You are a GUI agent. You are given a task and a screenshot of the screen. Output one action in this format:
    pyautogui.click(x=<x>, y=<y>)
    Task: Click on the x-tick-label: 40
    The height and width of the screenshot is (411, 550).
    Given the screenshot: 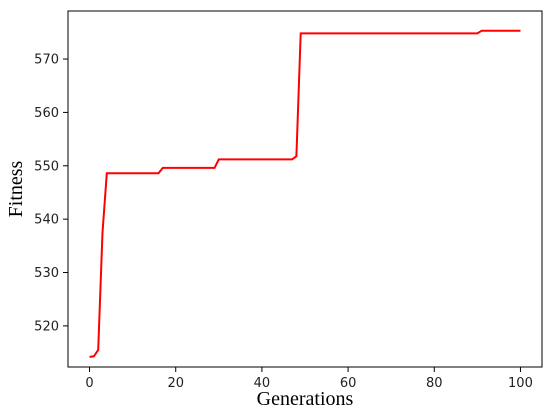 What is the action you would take?
    pyautogui.click(x=262, y=383)
    